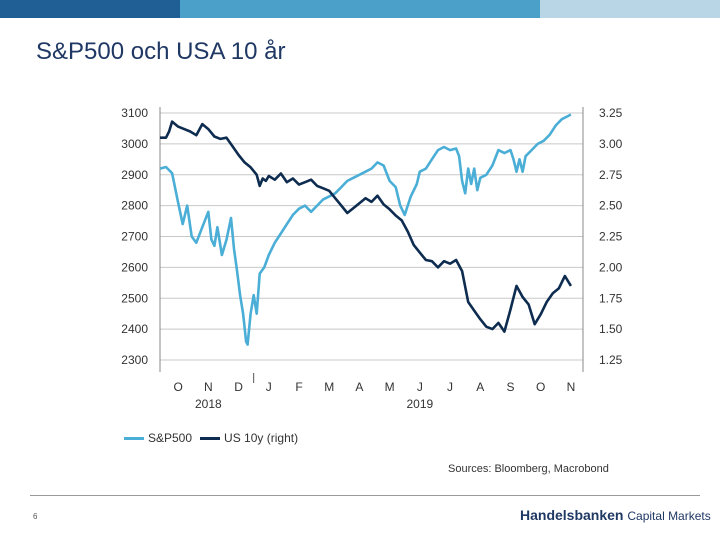  I want to click on y-tick-label-left: 2700, so click(134, 237).